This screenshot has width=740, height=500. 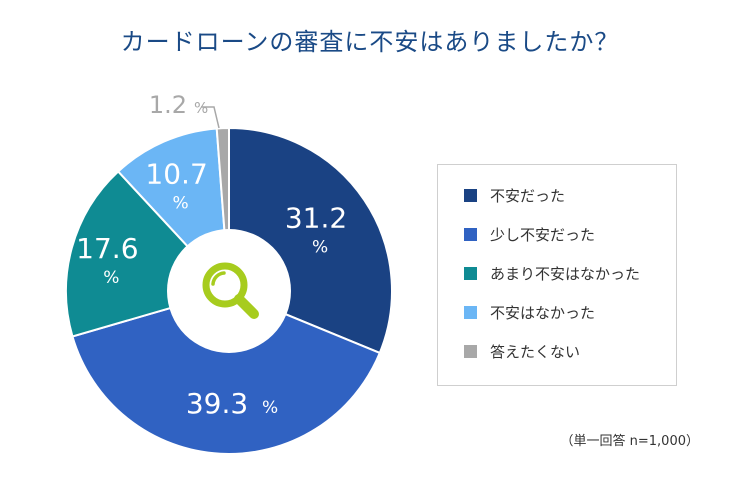 What do you see at coordinates (370, 42) in the screenshot?
I see `chart-title: カードローンの審査に不安はありましたか？` at bounding box center [370, 42].